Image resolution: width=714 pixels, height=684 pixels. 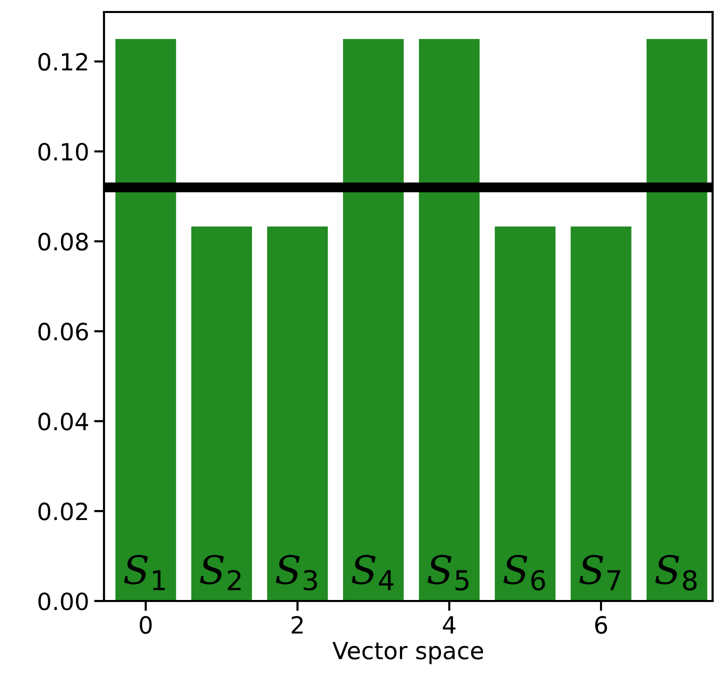 What do you see at coordinates (63, 151) in the screenshot?
I see `y-tick-label: 0.10` at bounding box center [63, 151].